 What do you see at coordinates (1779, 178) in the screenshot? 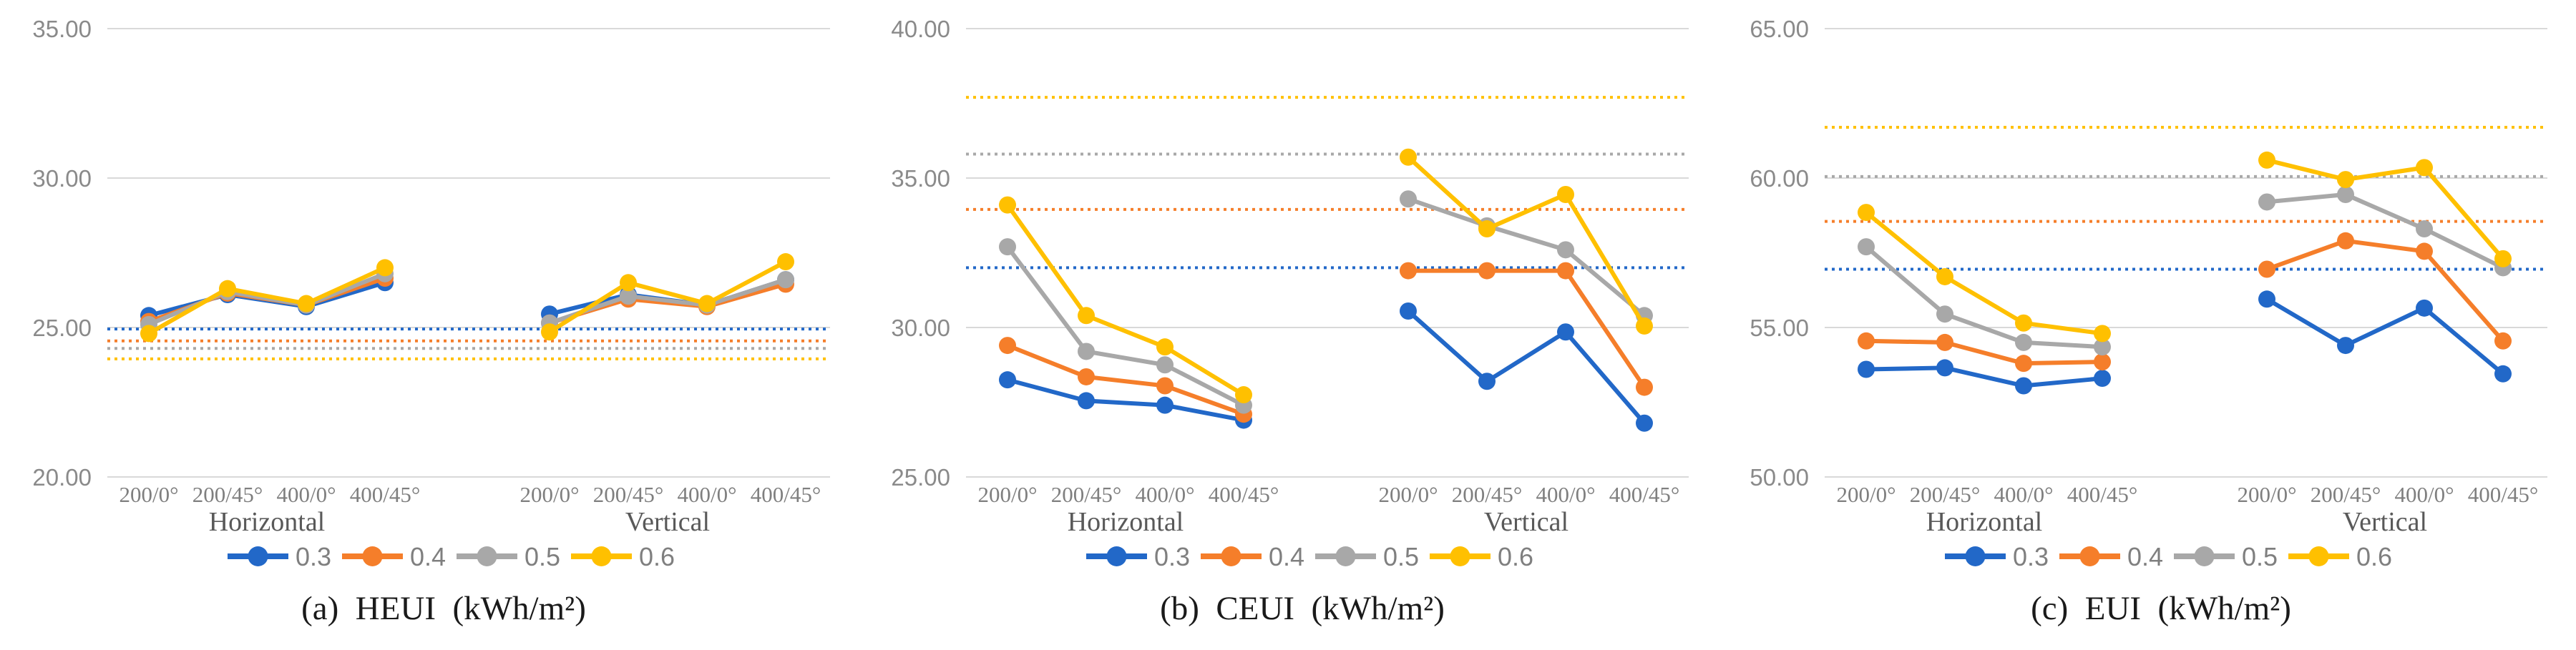
I see `y-axis-tick-label: 60.00` at bounding box center [1779, 178].